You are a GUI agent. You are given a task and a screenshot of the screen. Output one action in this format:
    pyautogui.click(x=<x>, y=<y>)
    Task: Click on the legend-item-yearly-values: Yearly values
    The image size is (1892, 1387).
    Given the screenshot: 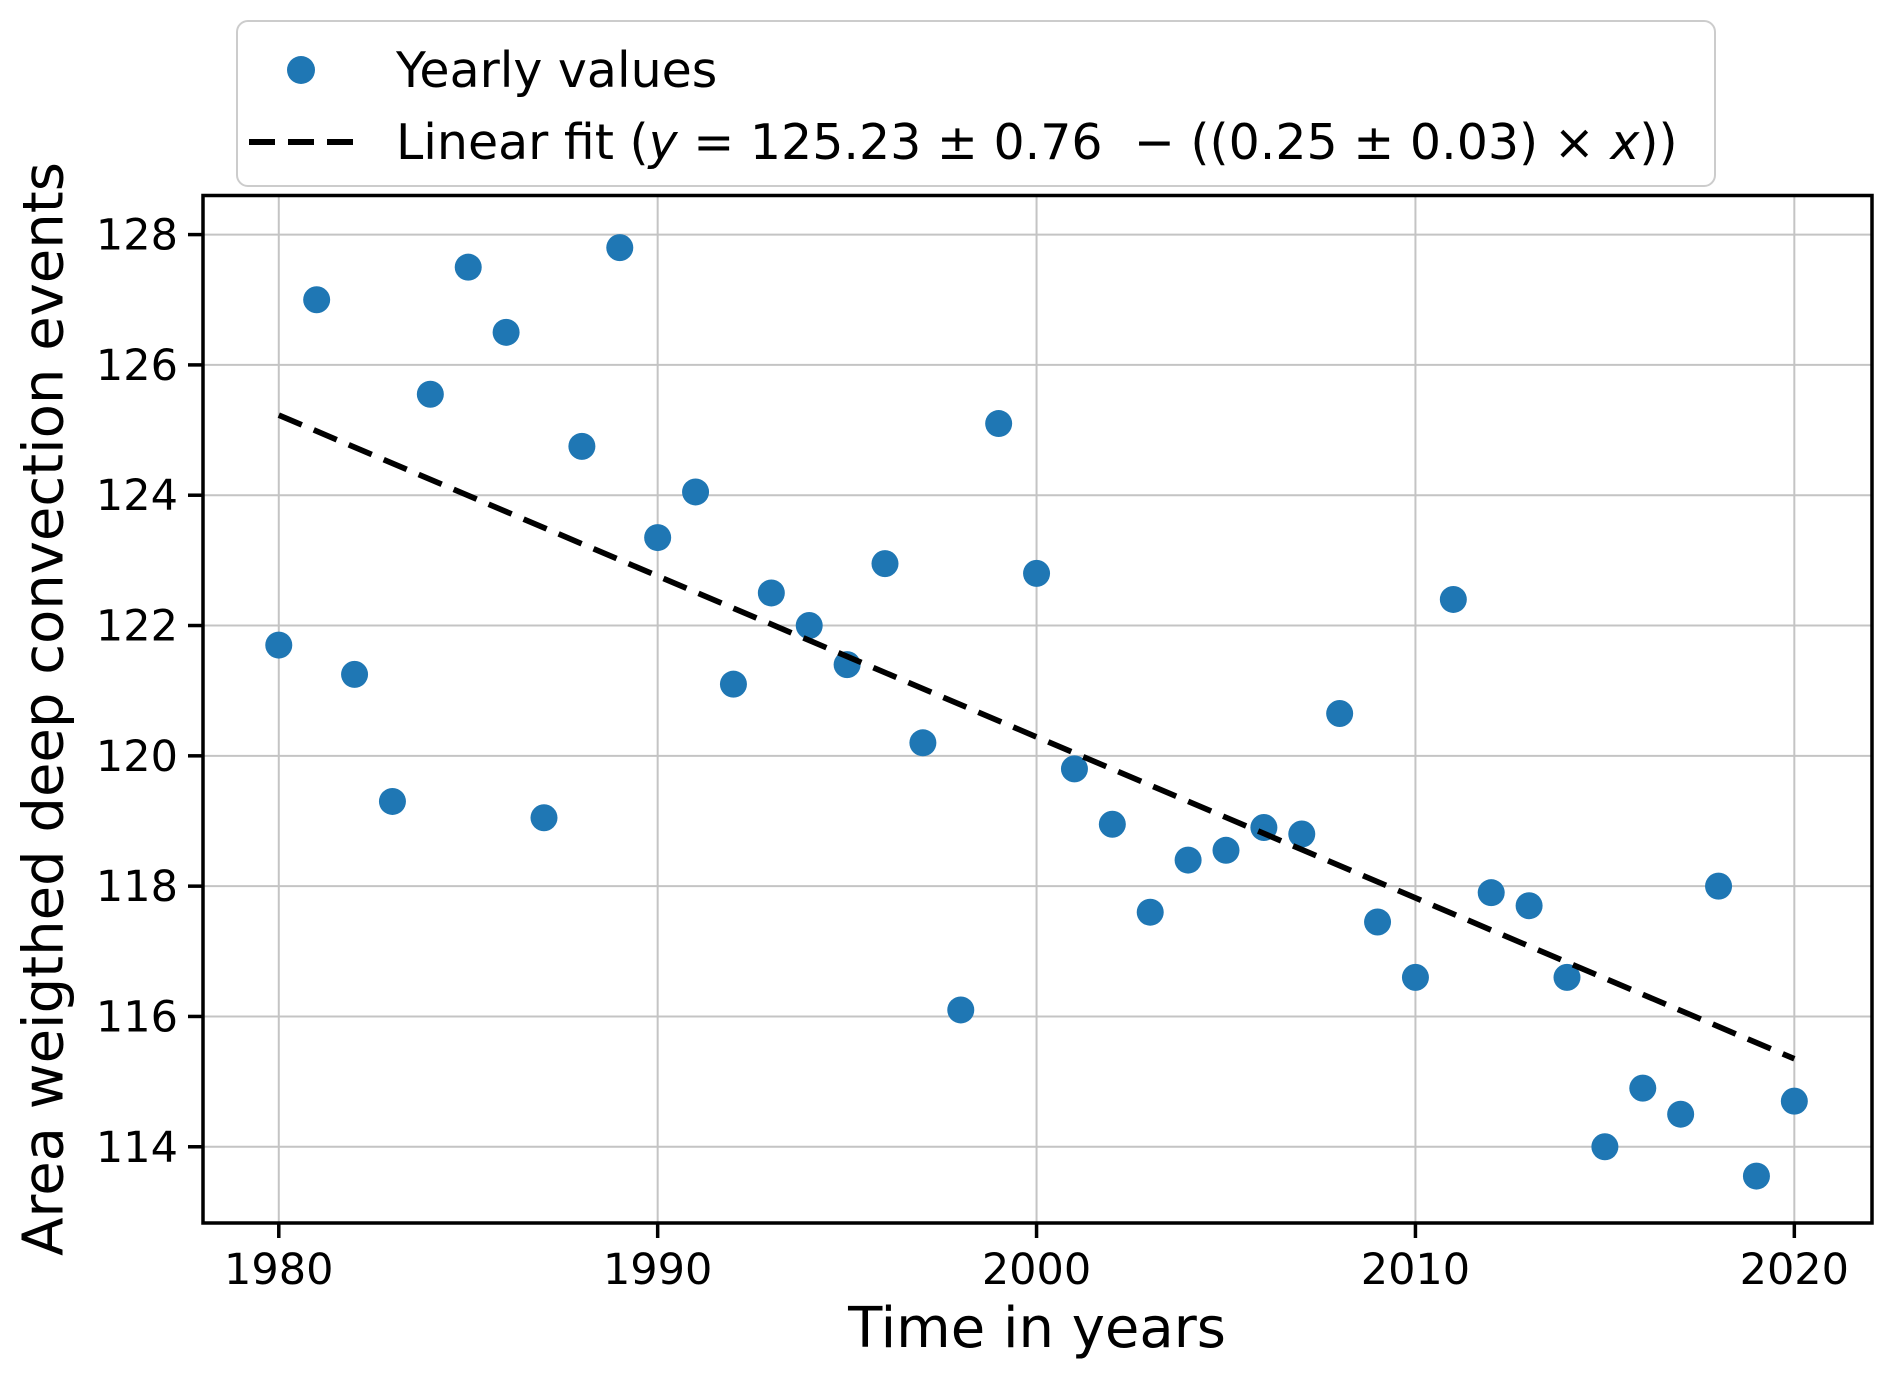 What is the action you would take?
    pyautogui.click(x=976, y=70)
    